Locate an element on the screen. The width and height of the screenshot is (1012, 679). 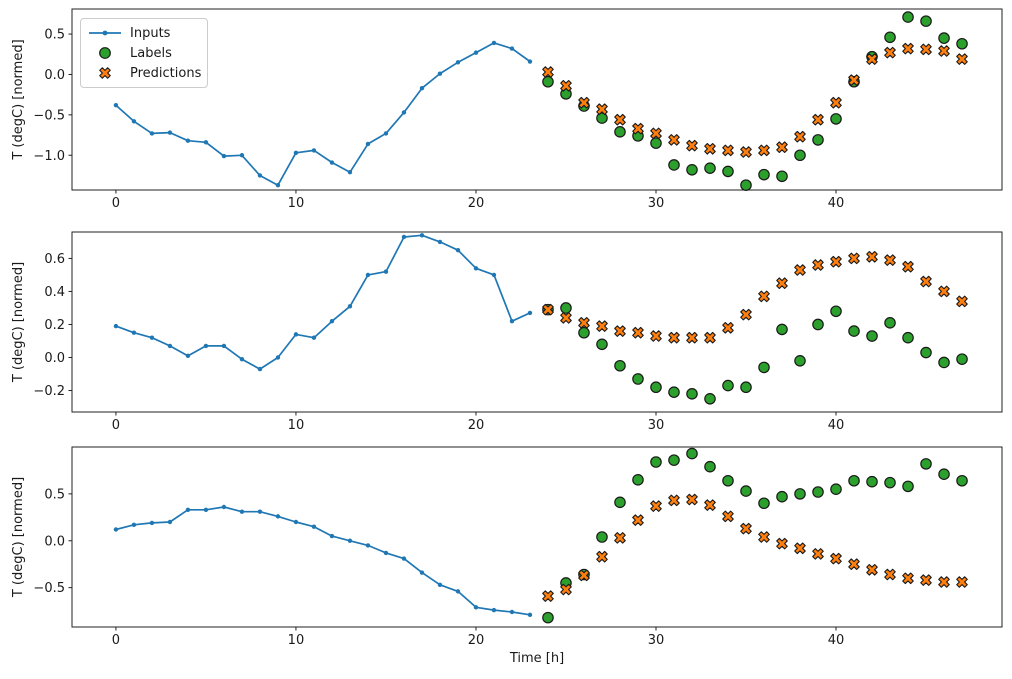
labels-circle-icon is located at coordinates (105, 53).